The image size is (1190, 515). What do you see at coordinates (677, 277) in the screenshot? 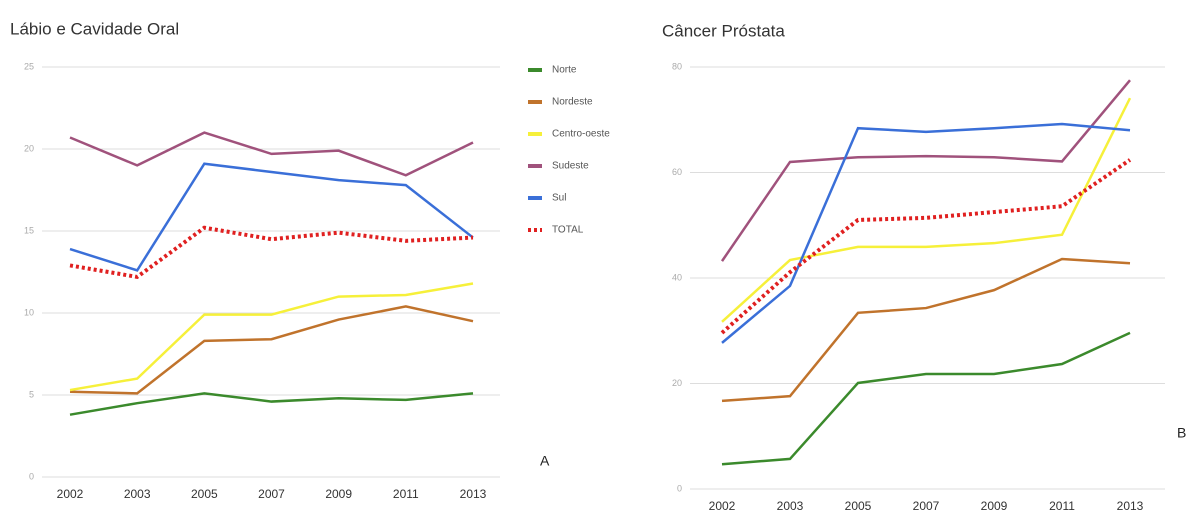
I see `y-tick-label: 40` at bounding box center [677, 277].